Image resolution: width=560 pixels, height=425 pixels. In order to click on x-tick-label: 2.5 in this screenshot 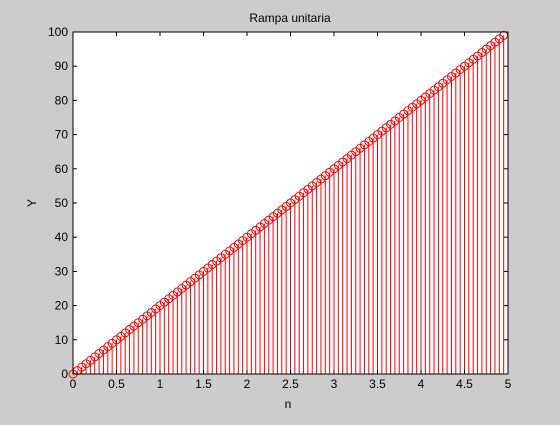, I will do `click(290, 384)`.